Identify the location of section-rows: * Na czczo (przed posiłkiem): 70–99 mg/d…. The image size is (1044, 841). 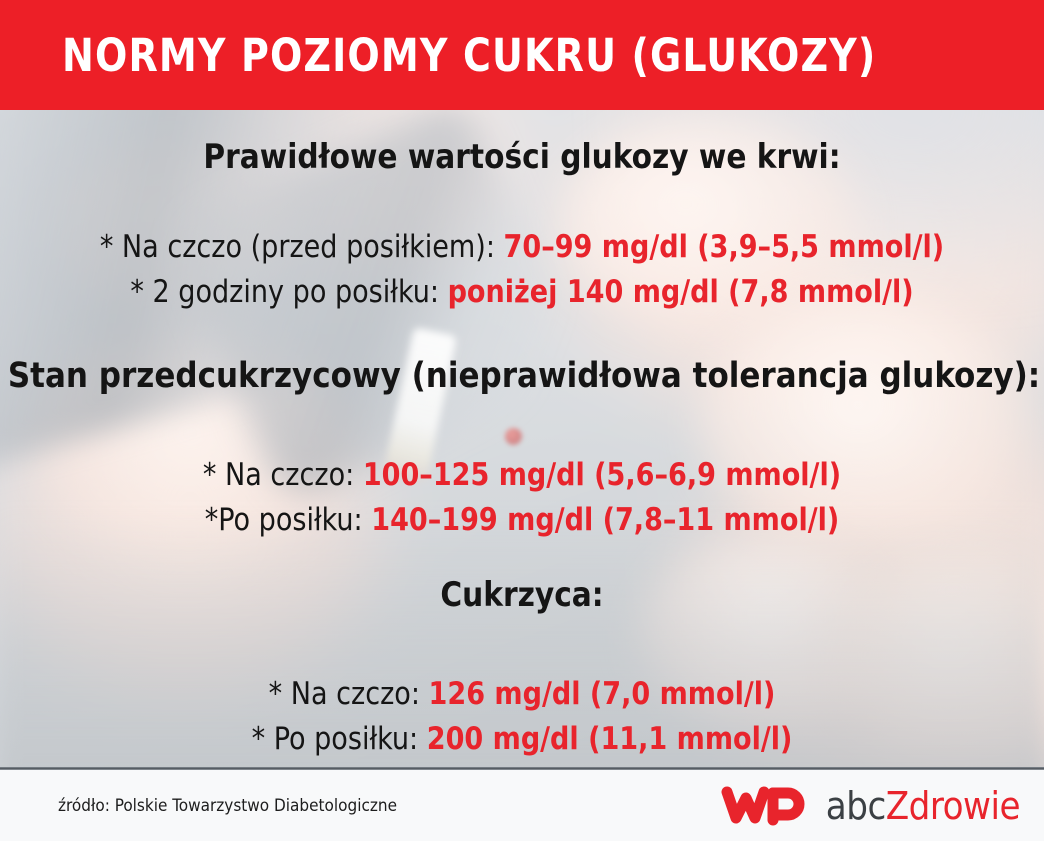
(522, 270).